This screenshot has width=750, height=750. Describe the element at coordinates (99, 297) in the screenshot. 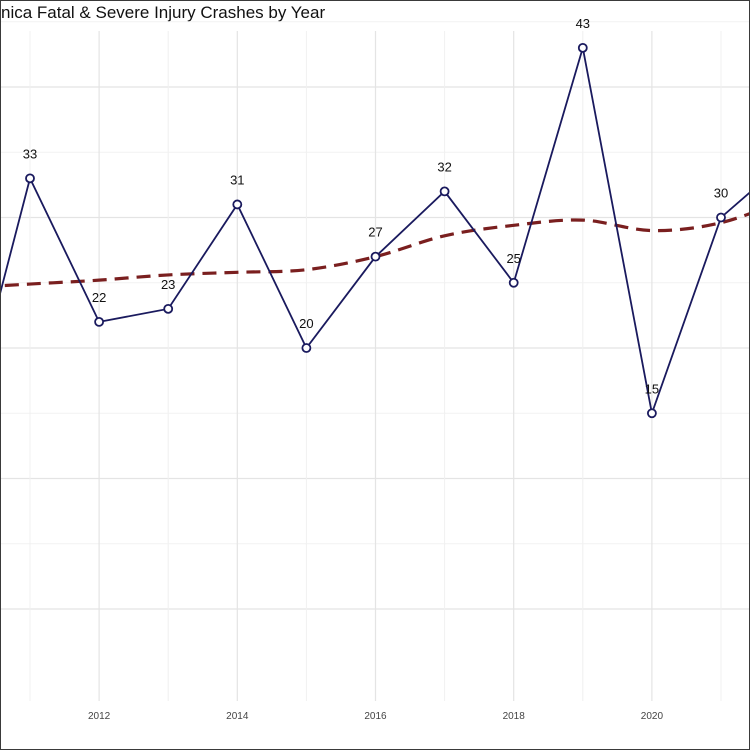

I see `data-label: 22` at that location.